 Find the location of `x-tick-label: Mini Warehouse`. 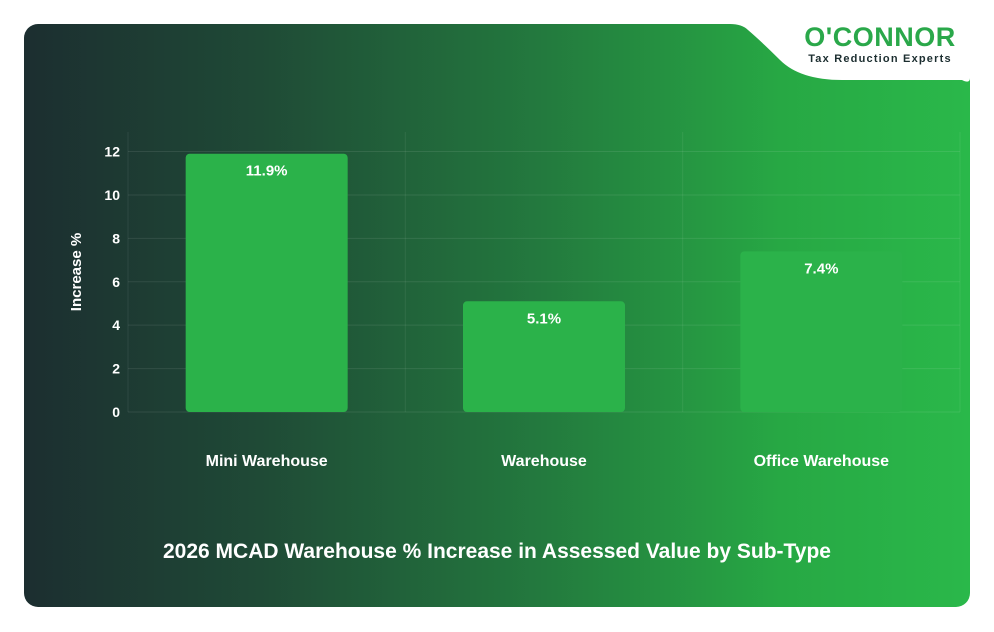

x-tick-label: Mini Warehouse is located at coordinates (267, 461).